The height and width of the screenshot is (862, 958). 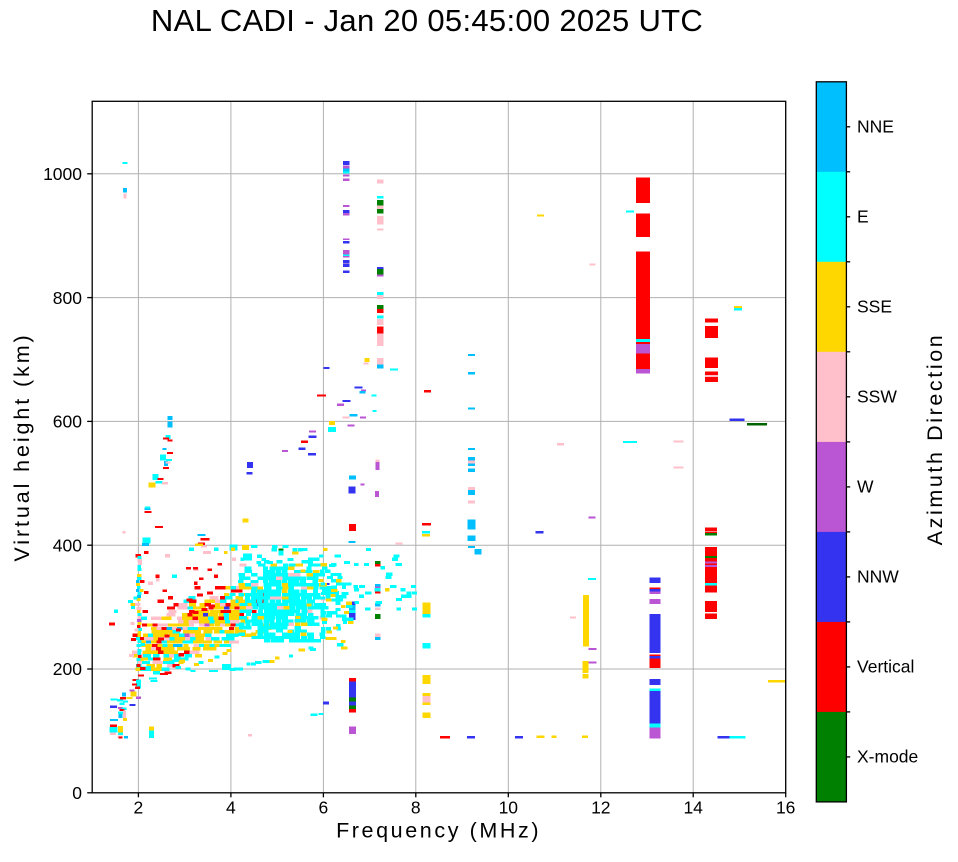 What do you see at coordinates (693, 808) in the screenshot?
I see `svg-text: 14` at bounding box center [693, 808].